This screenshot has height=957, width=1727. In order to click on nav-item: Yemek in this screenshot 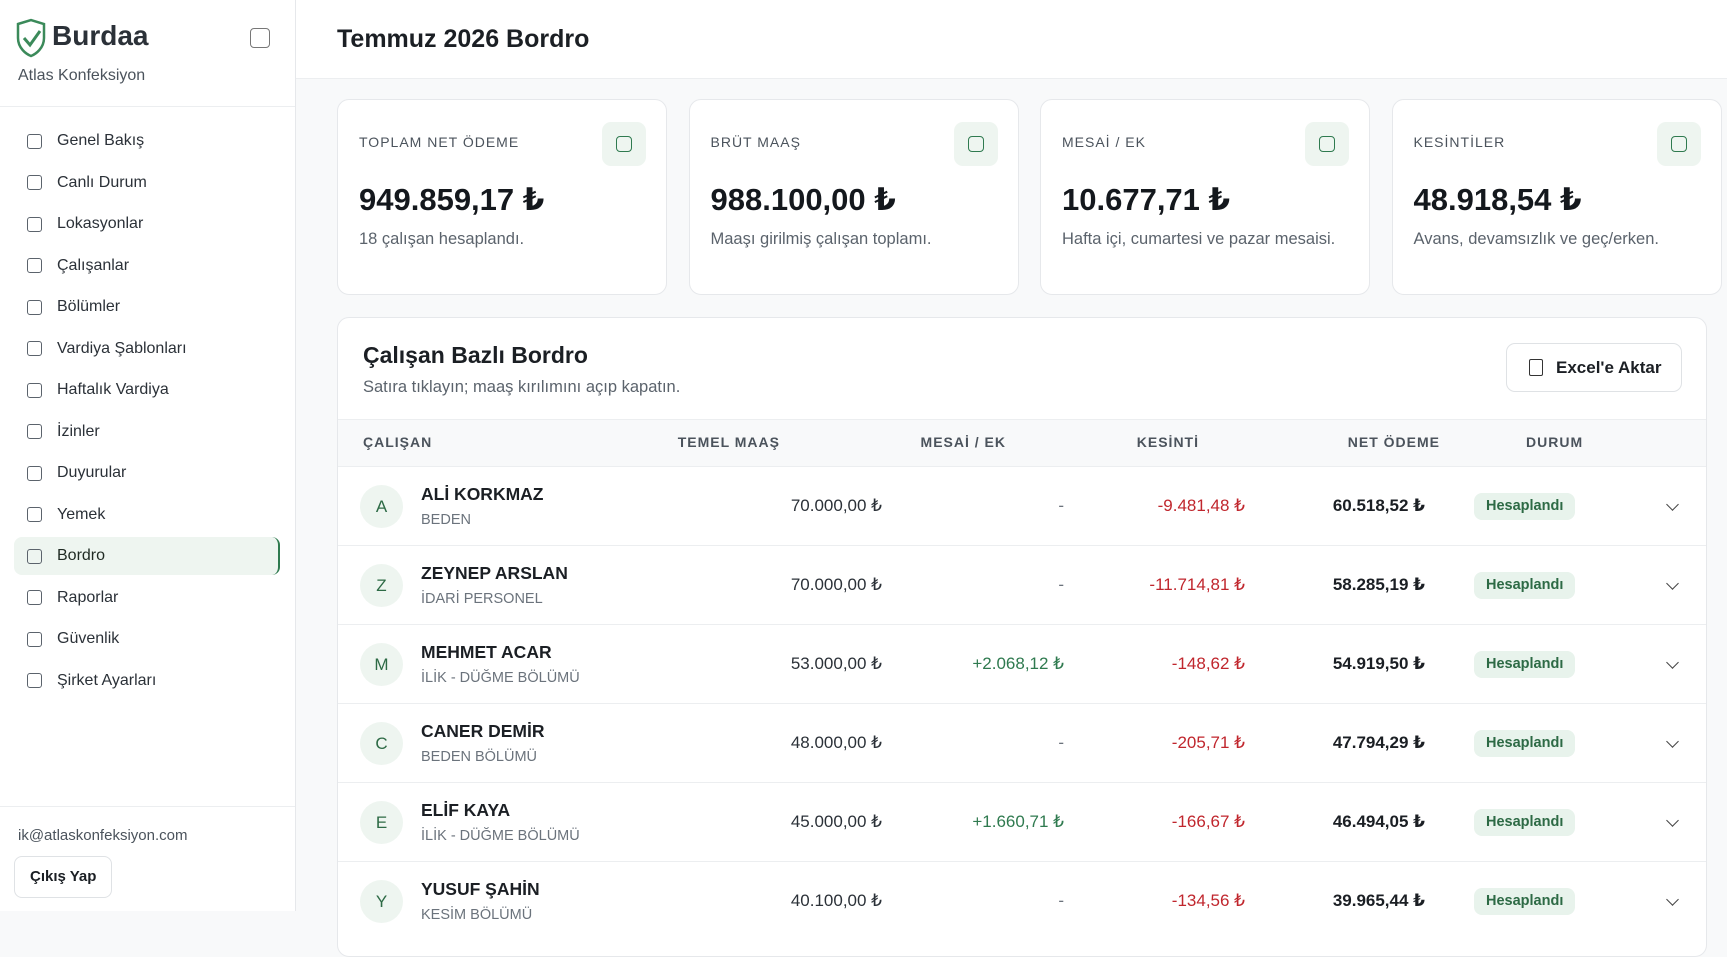, I will do `click(147, 515)`.